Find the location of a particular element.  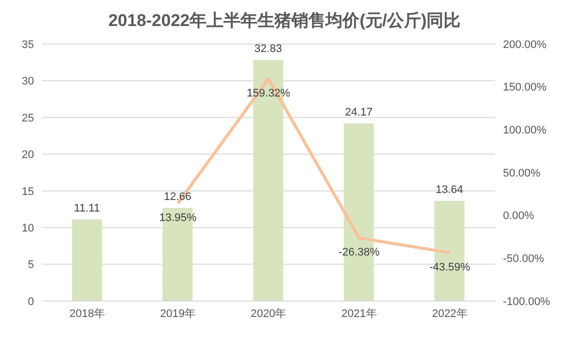

y-tick-label: 20 is located at coordinates (28, 155).